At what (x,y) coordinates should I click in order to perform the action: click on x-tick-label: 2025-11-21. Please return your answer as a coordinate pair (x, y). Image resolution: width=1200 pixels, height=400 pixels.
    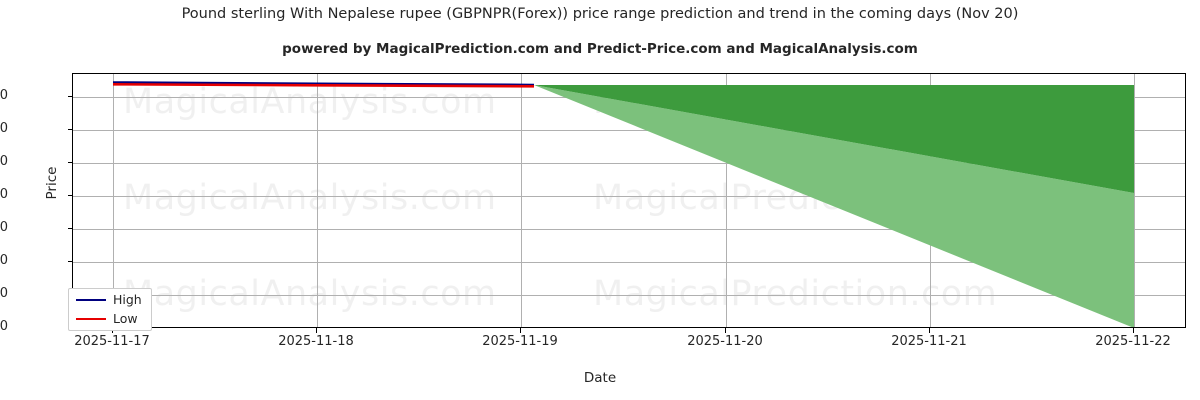
    Looking at the image, I should click on (929, 341).